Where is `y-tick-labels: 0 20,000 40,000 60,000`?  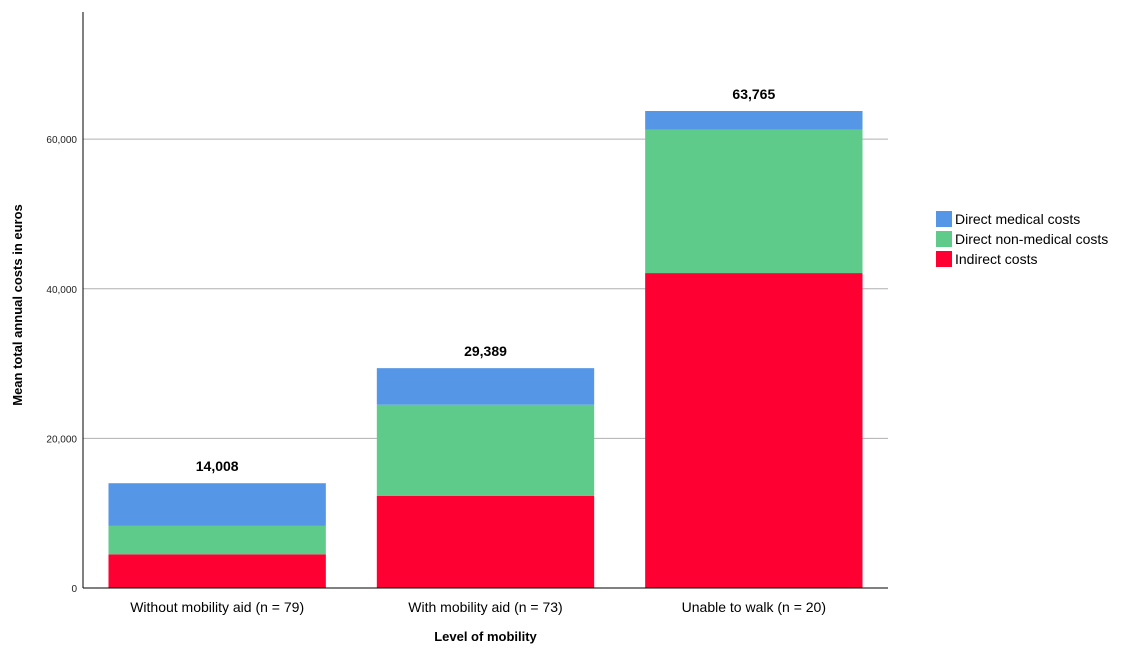
y-tick-labels: 0 20,000 40,000 60,000 is located at coordinates (61, 365).